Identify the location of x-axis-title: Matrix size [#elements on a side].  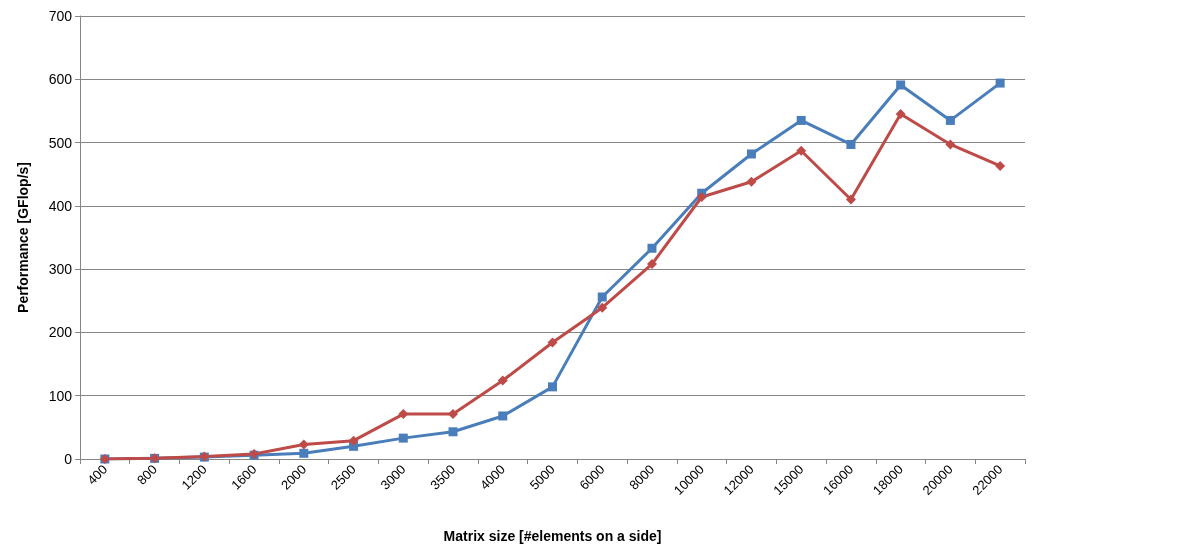
(552, 536).